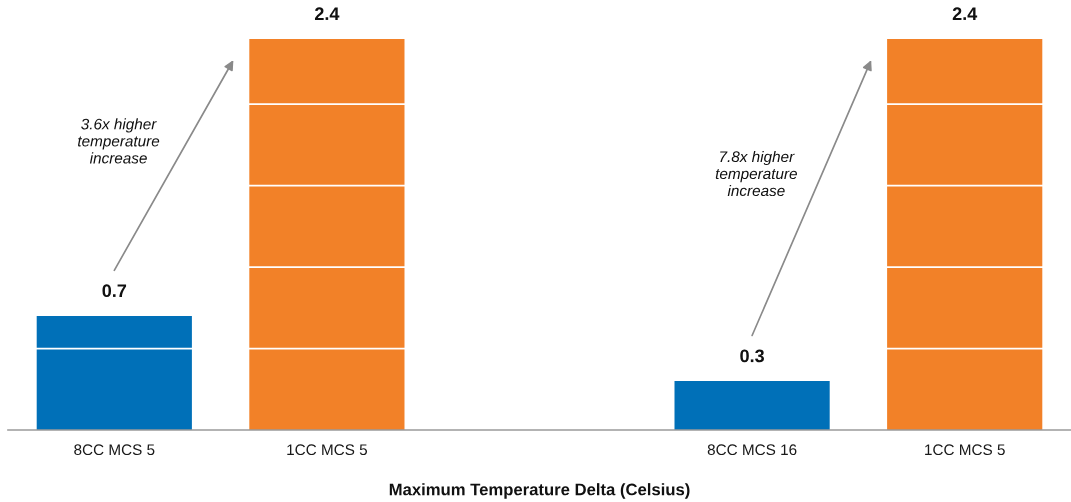 Image resolution: width=1071 pixels, height=502 pixels. Describe the element at coordinates (114, 450) in the screenshot. I see `x-tick-label: 8CC MCS 5` at that location.